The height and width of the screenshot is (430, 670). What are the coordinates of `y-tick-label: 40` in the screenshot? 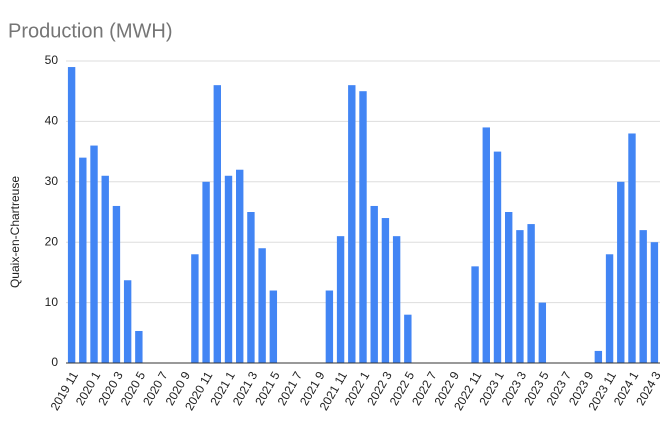 It's located at (52, 121).